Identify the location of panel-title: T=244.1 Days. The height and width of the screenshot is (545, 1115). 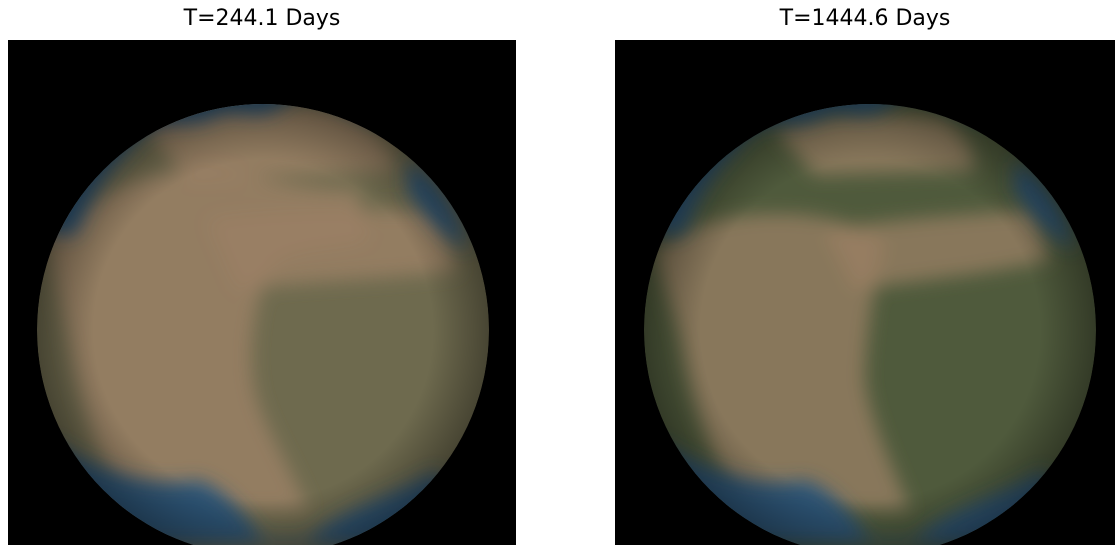
(262, 18).